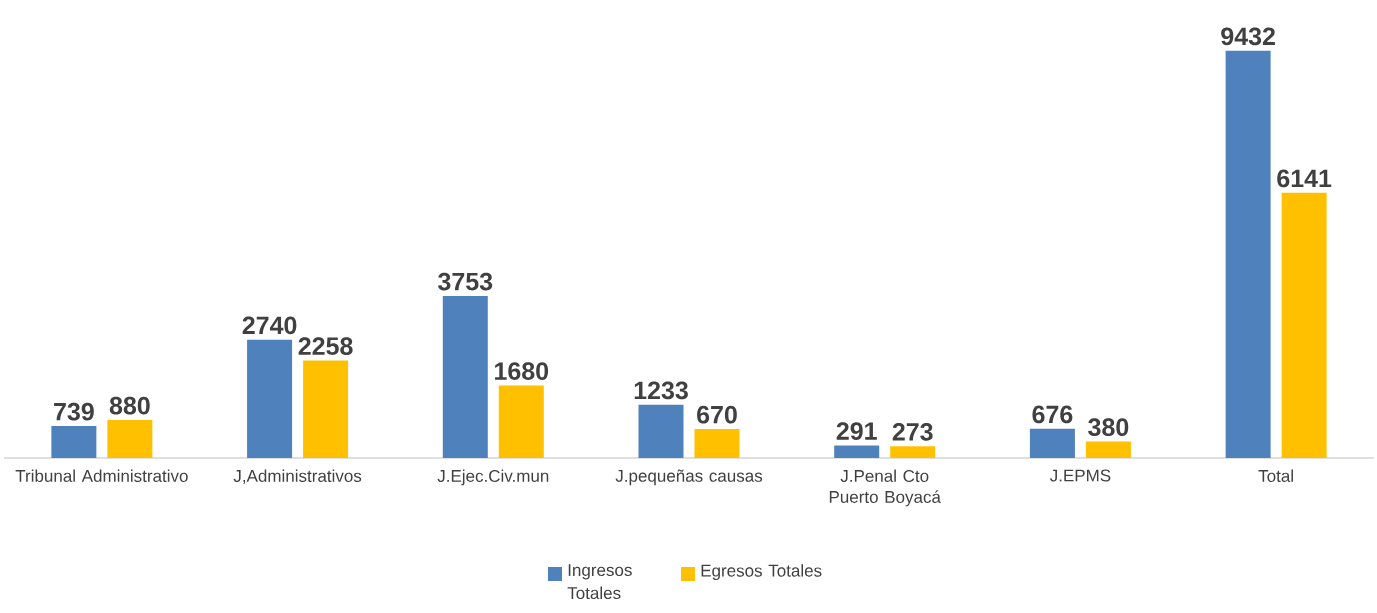 The height and width of the screenshot is (613, 1377). I want to click on x-tick-label: Total, so click(1275, 475).